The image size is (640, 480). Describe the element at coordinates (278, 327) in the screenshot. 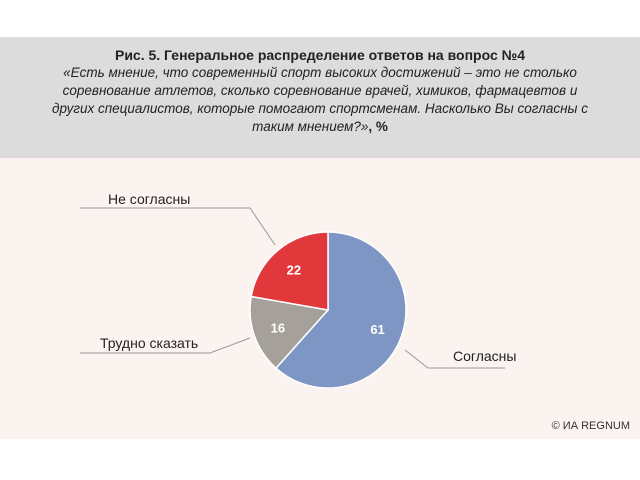

I see `value-label-трудно-сказать: 16` at that location.